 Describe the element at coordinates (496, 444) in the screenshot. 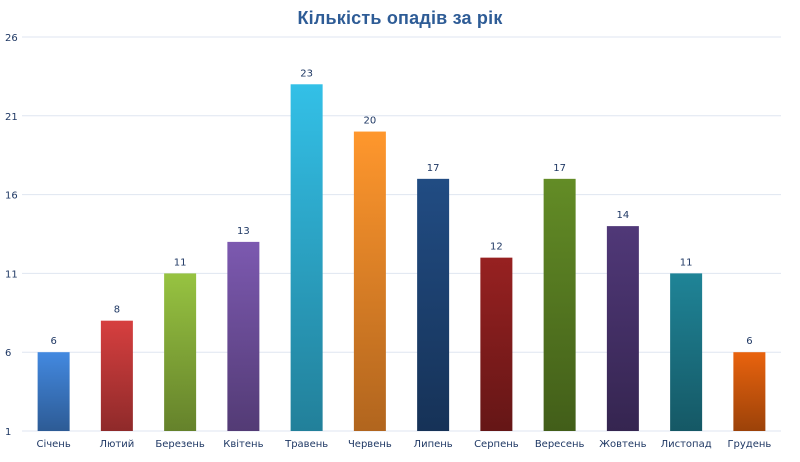

I see `x-tick-label: Серпень` at that location.